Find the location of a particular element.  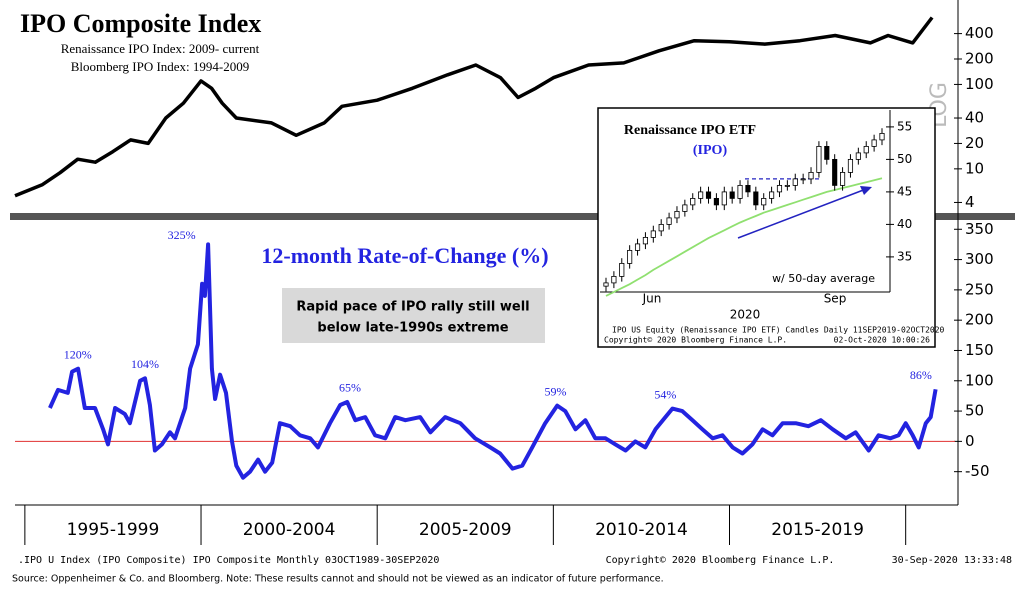

inset-footer: 02-Oct-2020 10:00:26 is located at coordinates (882, 340).